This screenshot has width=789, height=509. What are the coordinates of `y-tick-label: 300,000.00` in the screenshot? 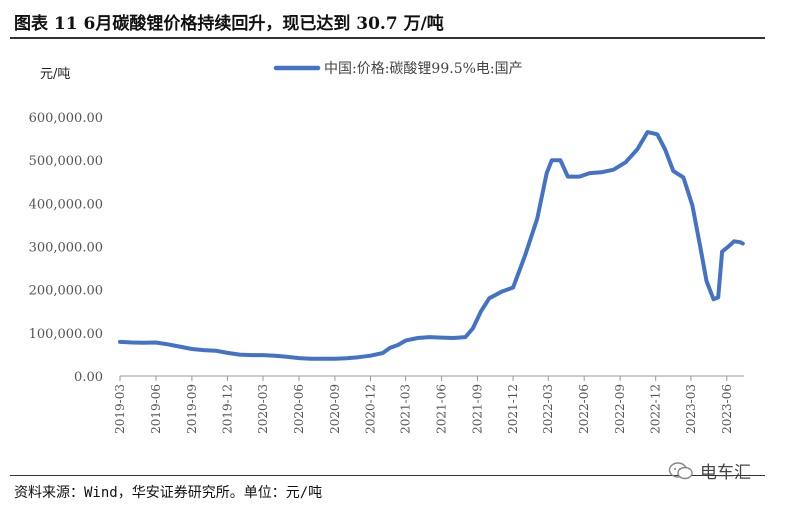 It's located at (66, 248).